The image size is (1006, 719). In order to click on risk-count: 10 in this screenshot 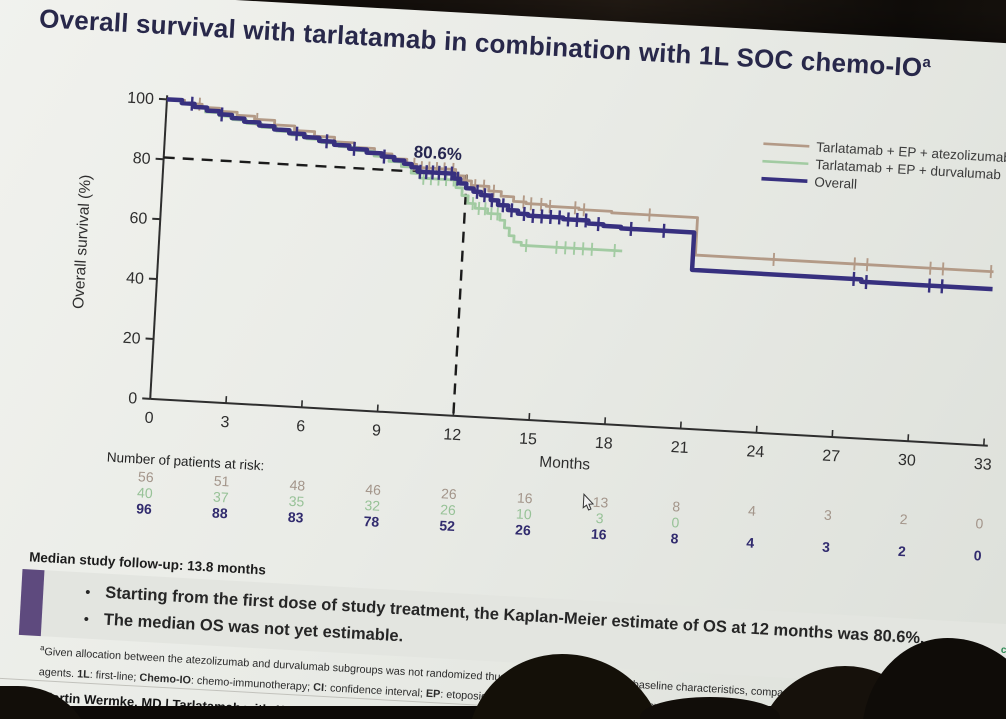, I will do `click(524, 513)`.